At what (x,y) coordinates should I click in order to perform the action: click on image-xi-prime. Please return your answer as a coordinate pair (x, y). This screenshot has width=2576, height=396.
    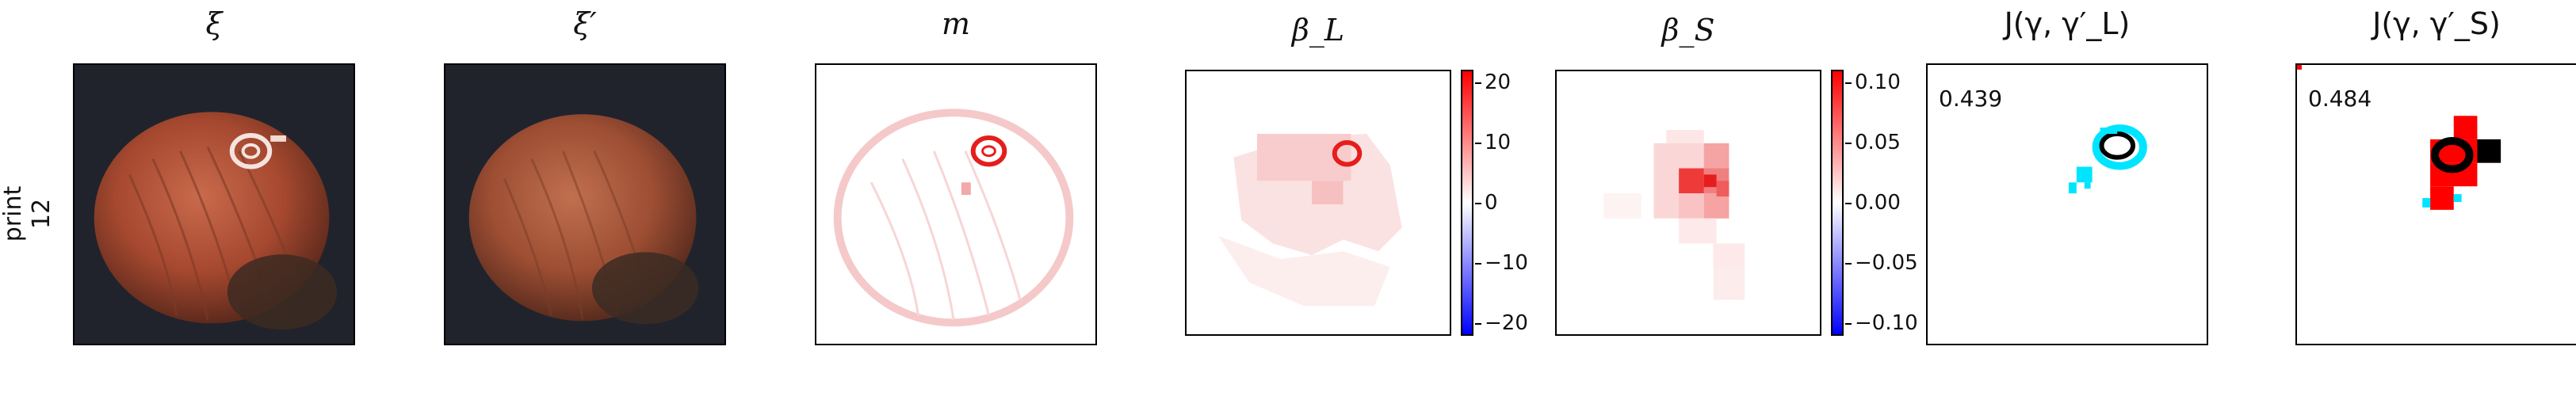
    Looking at the image, I should click on (585, 204).